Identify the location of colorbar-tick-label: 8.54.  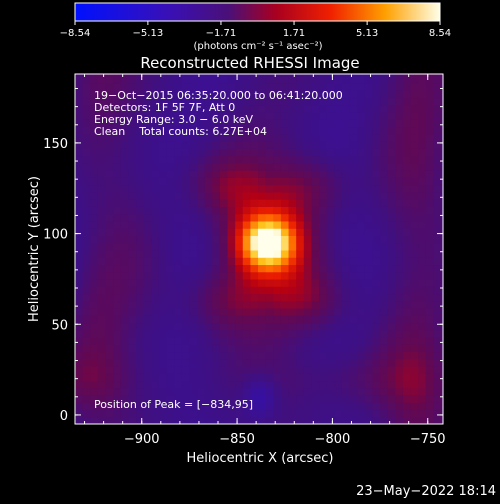
(440, 33).